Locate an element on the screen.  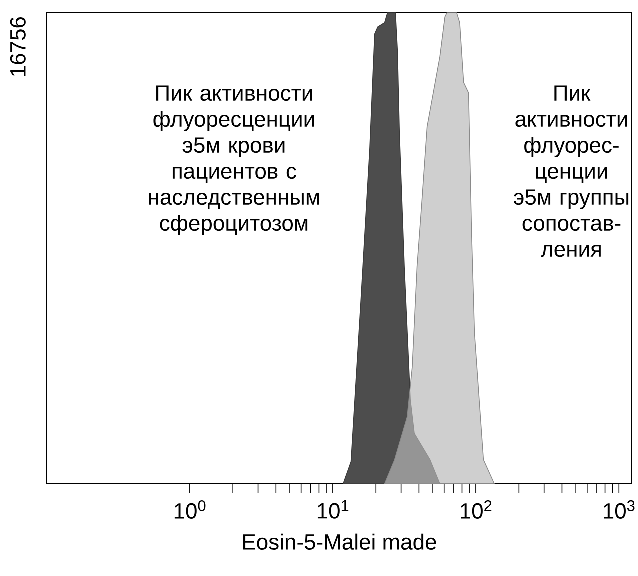
annotation: Пик активности флуорес-ценции э5м группы сопостав-ления is located at coordinates (571, 172).